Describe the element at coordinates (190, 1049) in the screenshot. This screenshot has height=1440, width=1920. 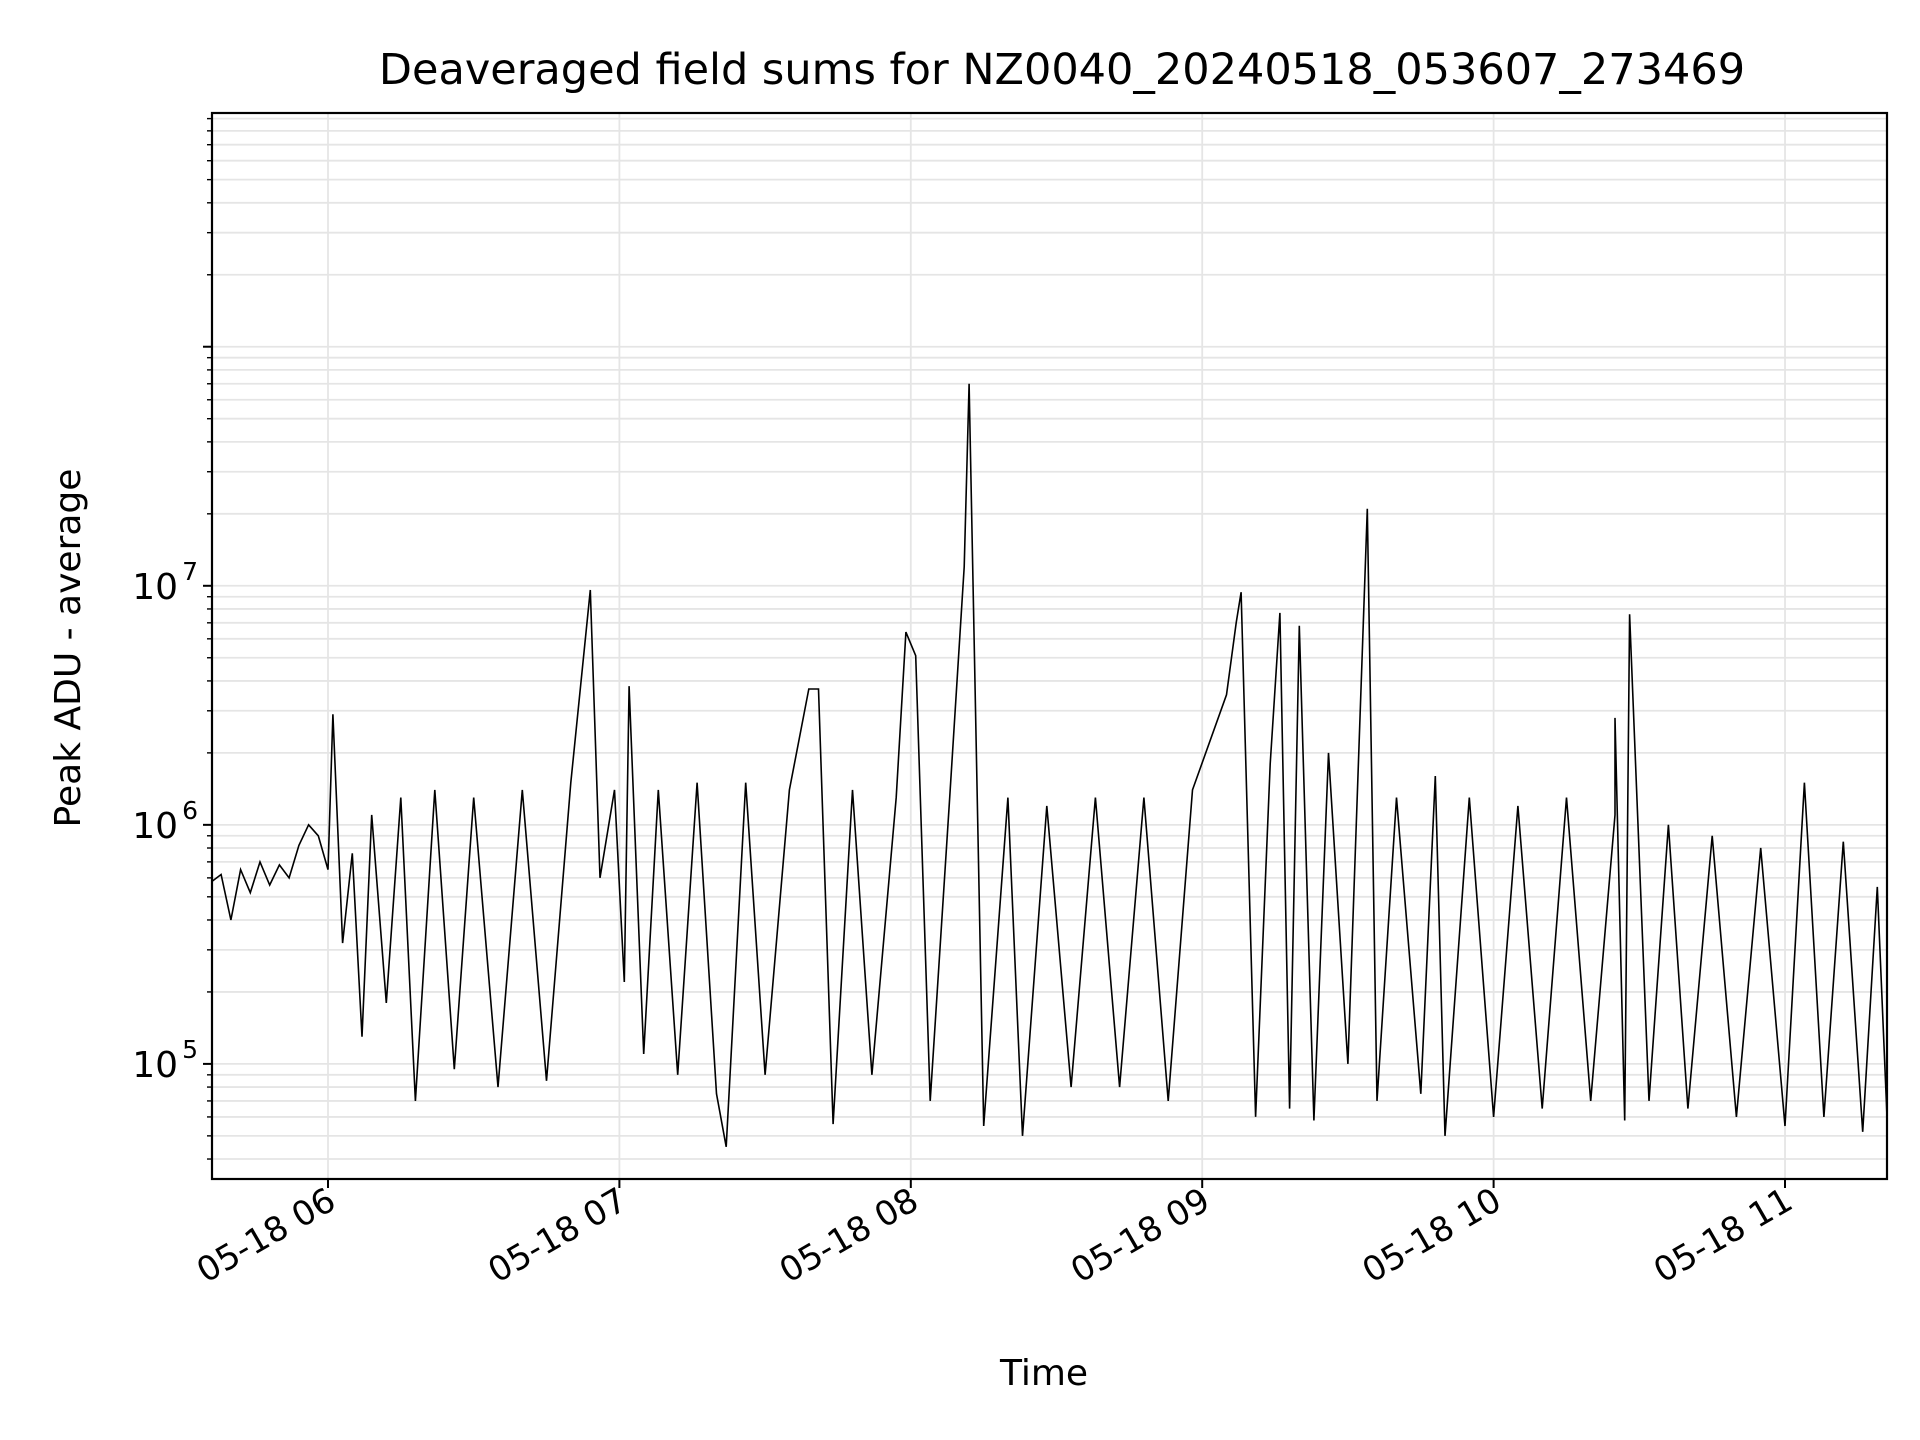
I see `y-tick-label-exponent: 5` at that location.